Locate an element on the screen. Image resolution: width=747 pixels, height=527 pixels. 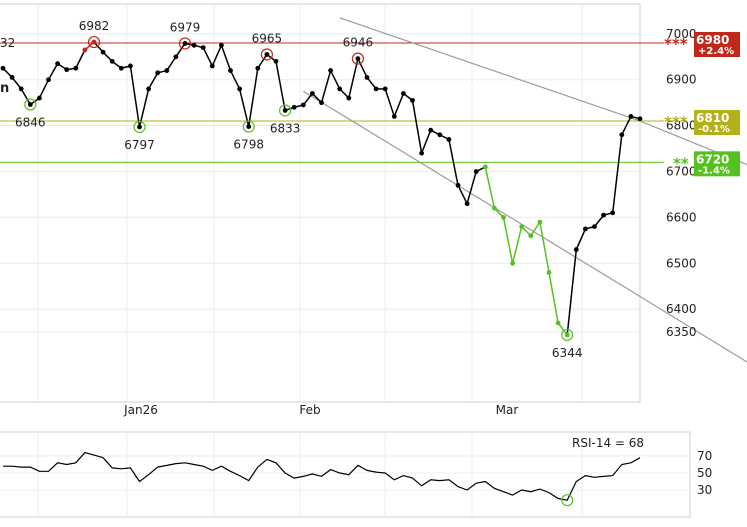
y-tick-label: 6500 is located at coordinates (681, 263).